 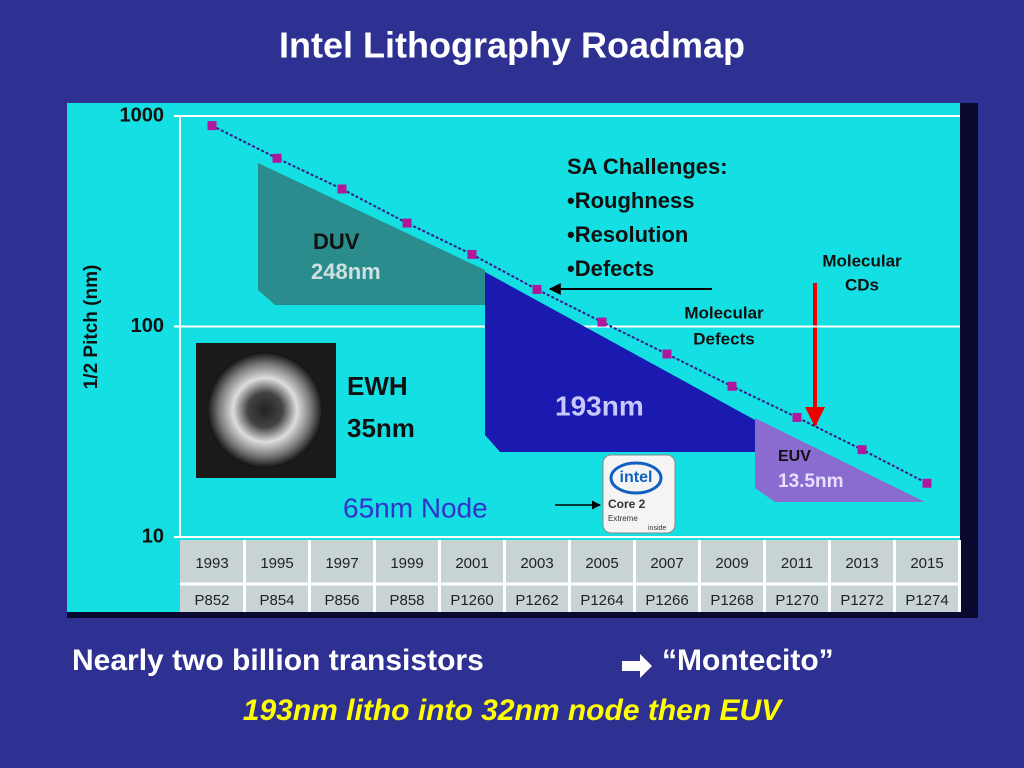 What do you see at coordinates (278, 660) in the screenshot?
I see `footer-line1: Nearly two billion transistors` at bounding box center [278, 660].